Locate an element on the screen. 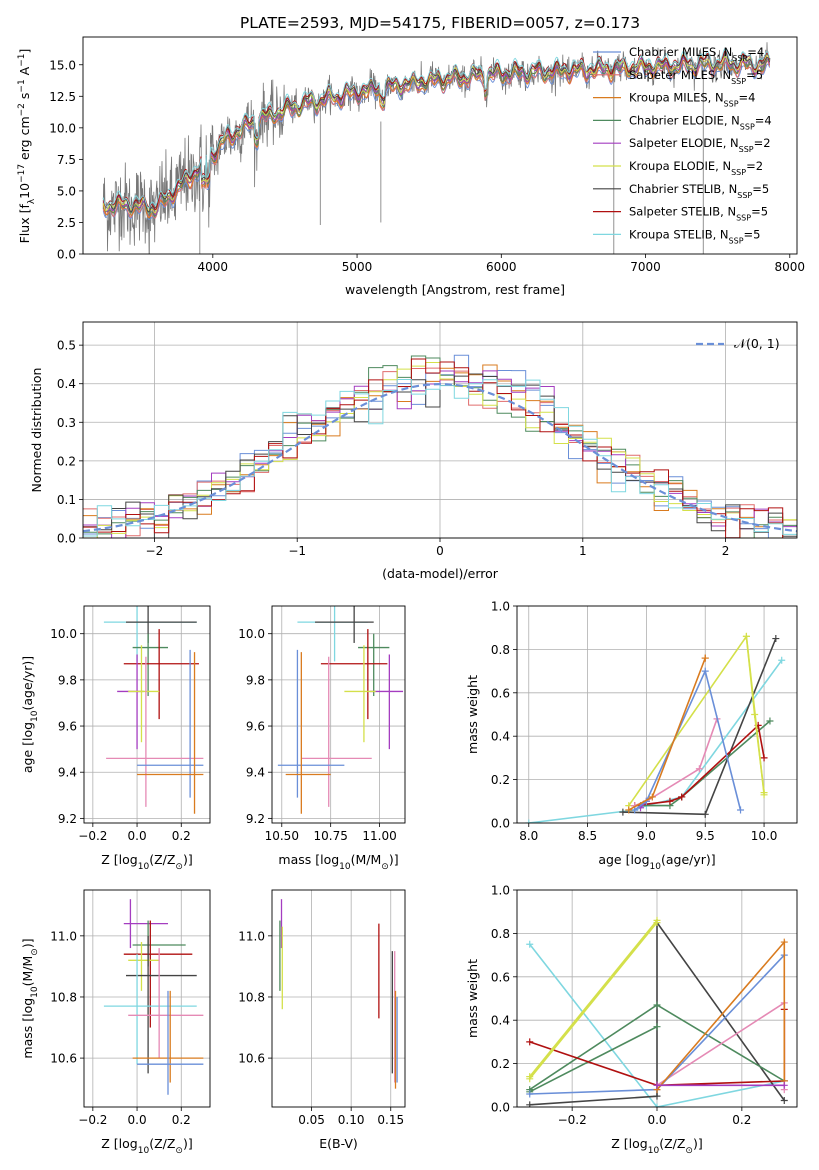  spectrum-model-line is located at coordinates (436, 128).